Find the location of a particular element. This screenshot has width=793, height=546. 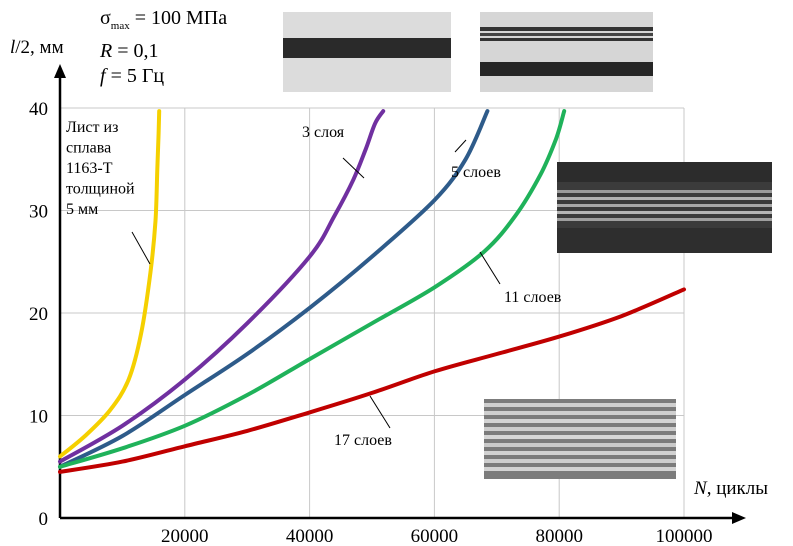

annotation-yellow-line: толщиной is located at coordinates (100, 189).